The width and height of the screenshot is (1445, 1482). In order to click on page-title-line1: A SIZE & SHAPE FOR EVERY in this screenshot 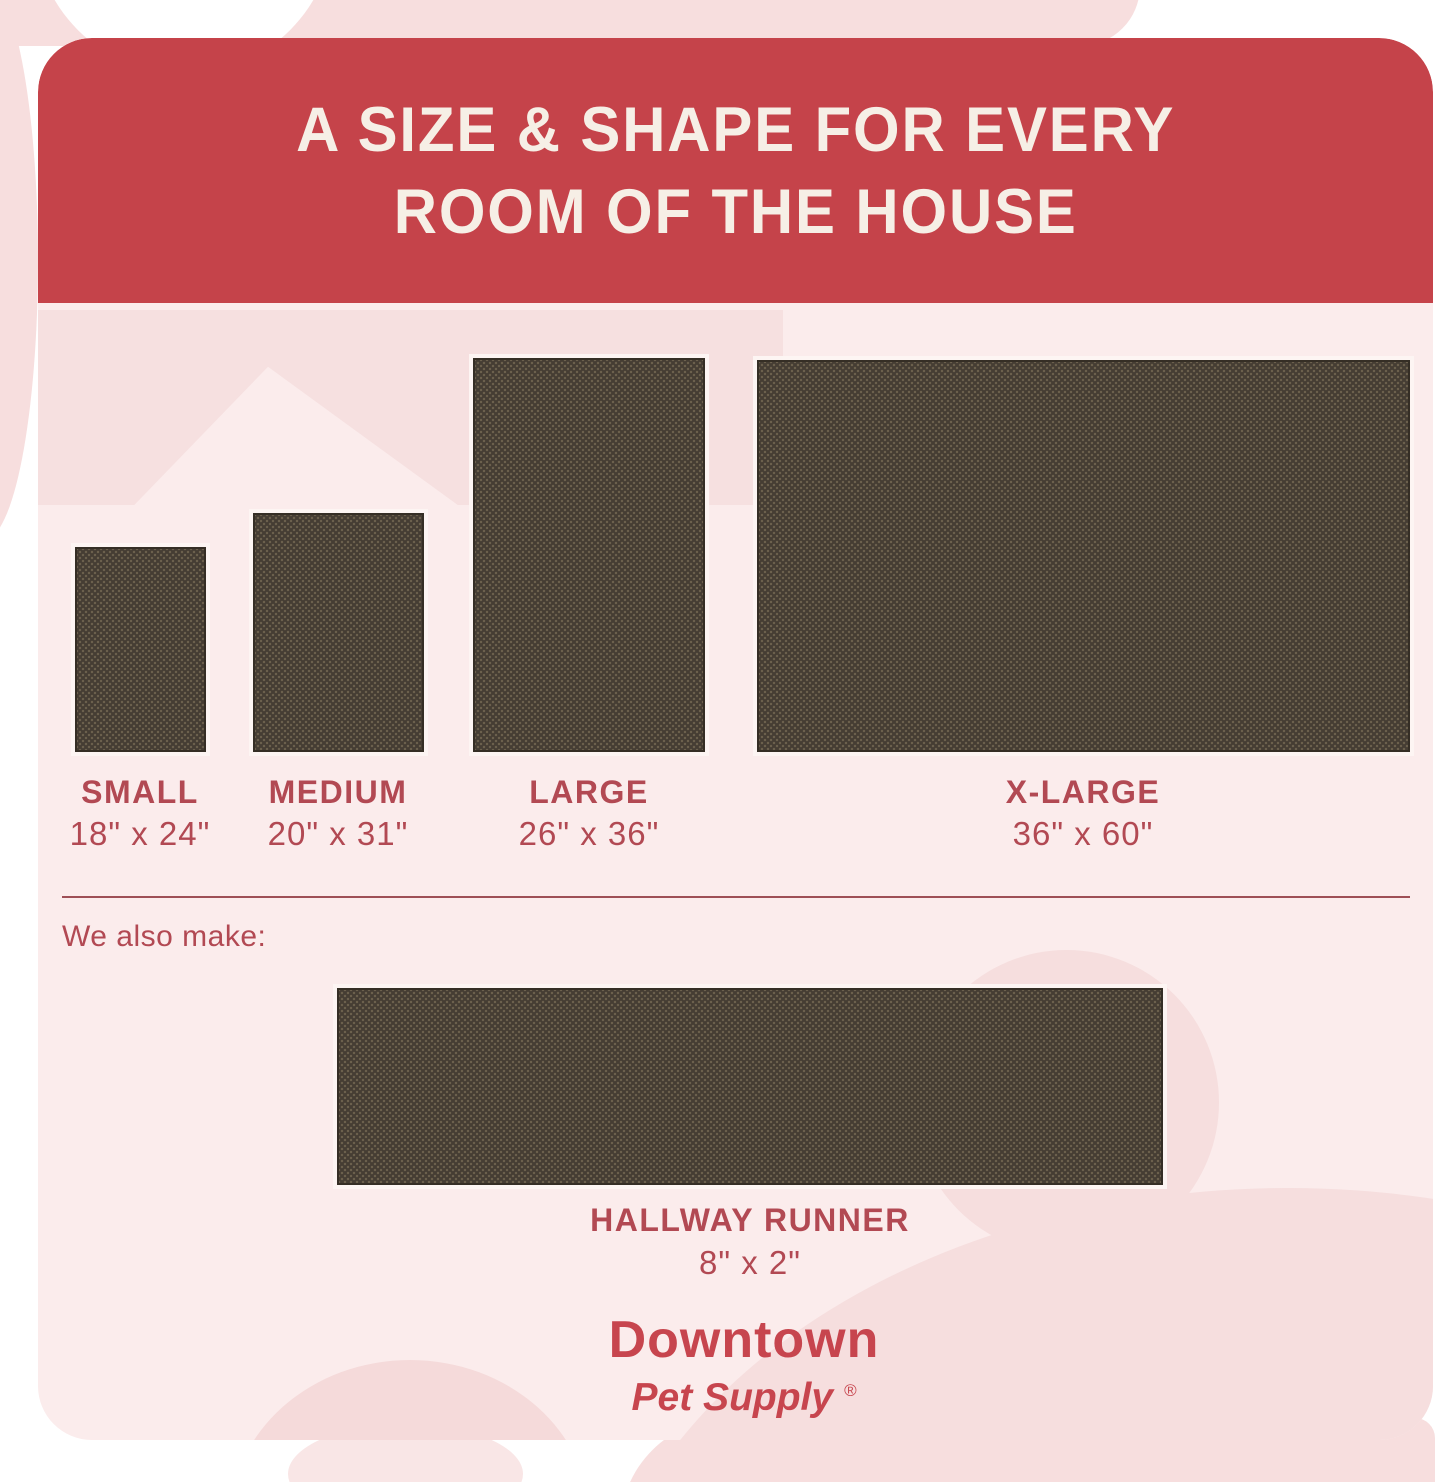, I will do `click(735, 129)`.